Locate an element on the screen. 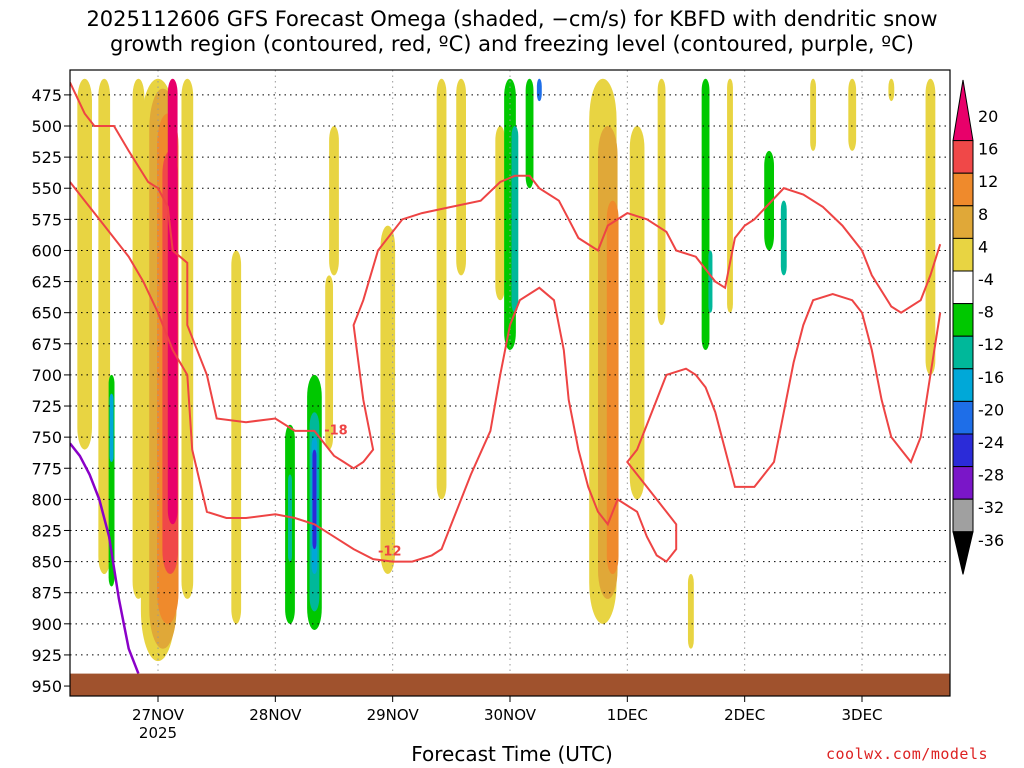 Image resolution: width=1024 pixels, height=768 pixels. dgz-contour-label-0: -18 is located at coordinates (336, 431).